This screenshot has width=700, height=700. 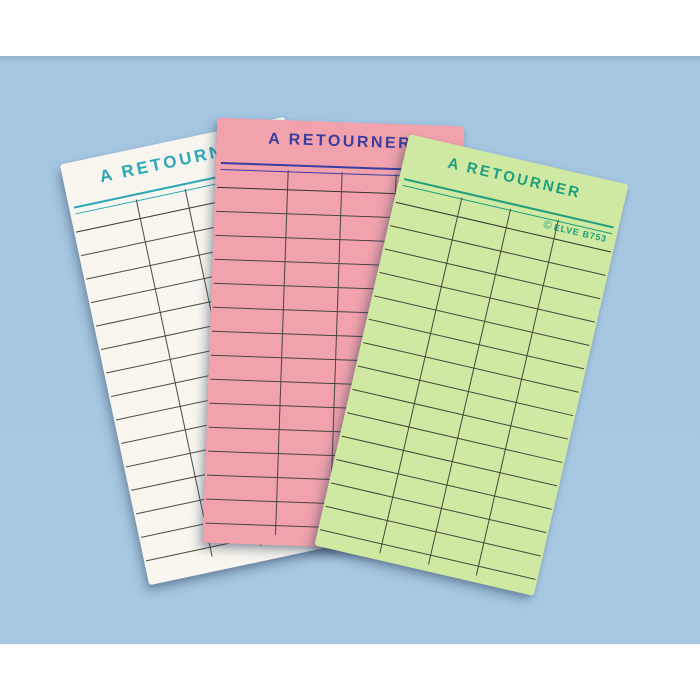 I want to click on letterbox-bottom, so click(x=350, y=672).